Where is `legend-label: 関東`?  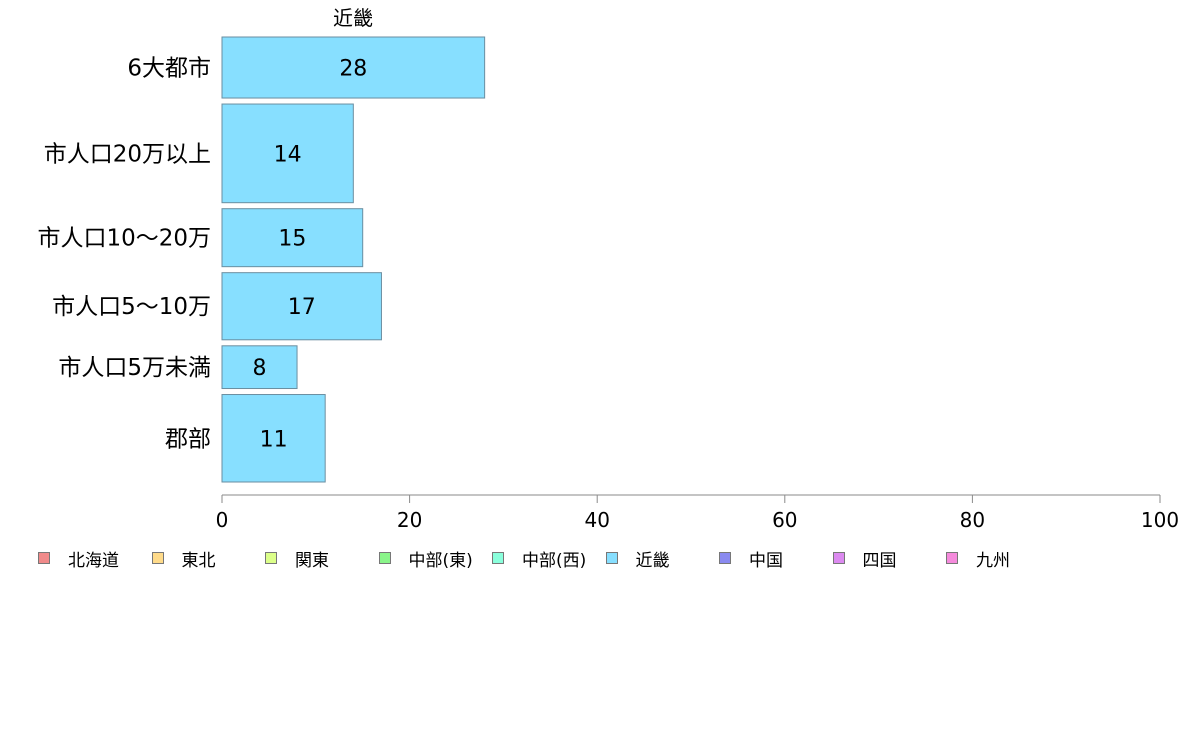 legend-label: 関東 is located at coordinates (312, 560).